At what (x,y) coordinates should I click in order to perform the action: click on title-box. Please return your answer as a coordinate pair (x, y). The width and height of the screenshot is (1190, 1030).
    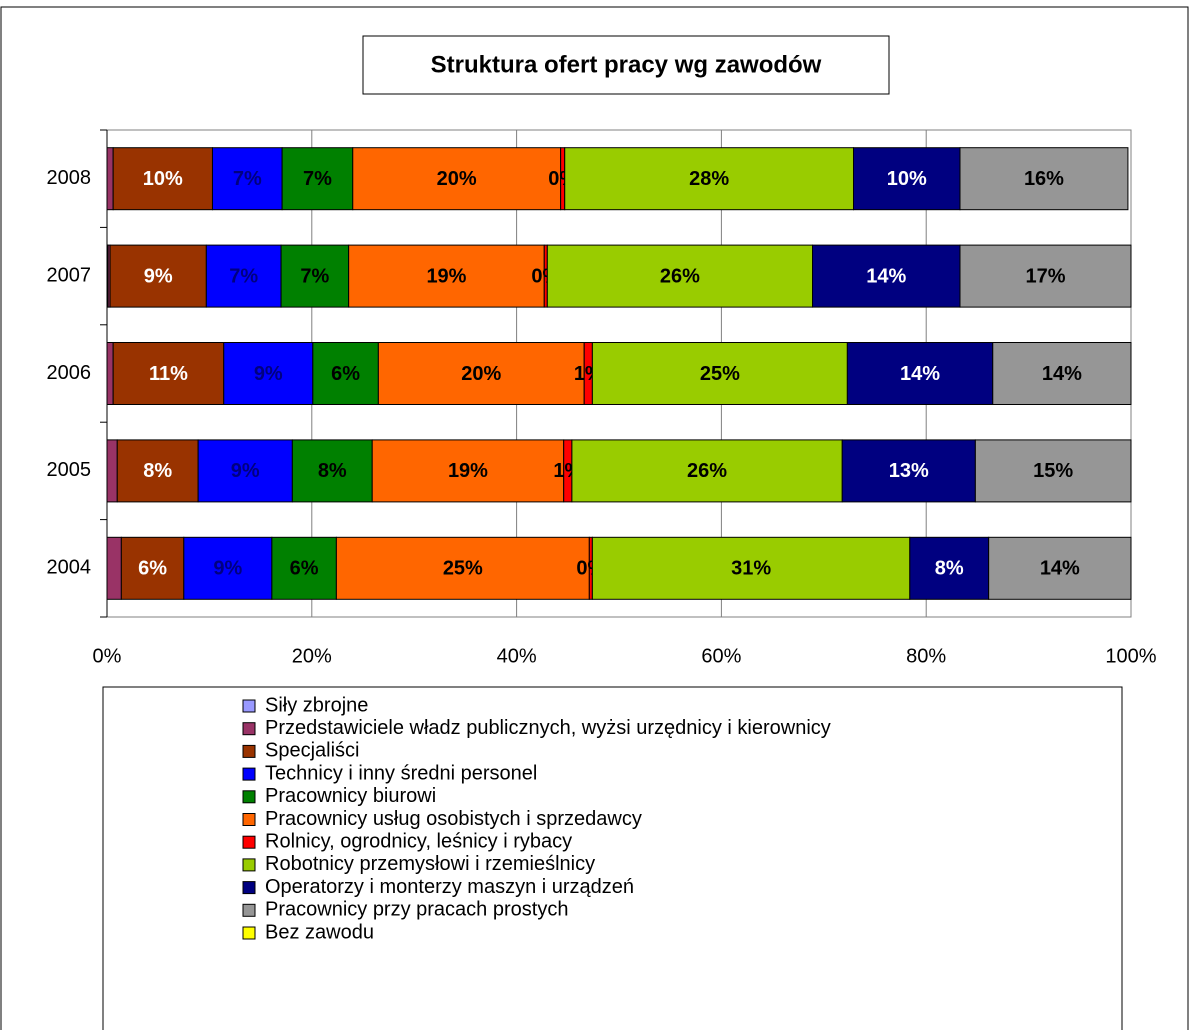
    Looking at the image, I should click on (626, 65).